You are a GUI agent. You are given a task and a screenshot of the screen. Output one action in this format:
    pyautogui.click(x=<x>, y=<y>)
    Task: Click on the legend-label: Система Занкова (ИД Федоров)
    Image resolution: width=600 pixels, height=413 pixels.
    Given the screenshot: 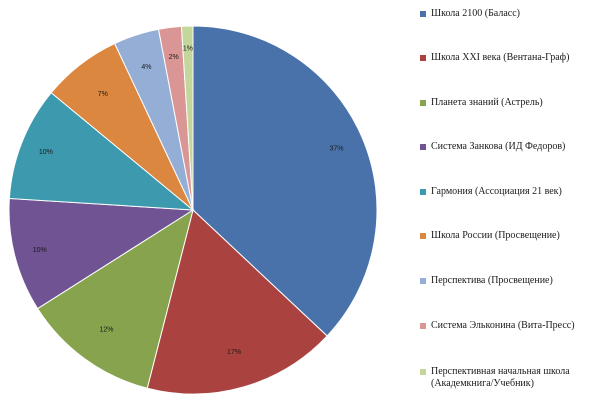 What is the action you would take?
    pyautogui.click(x=498, y=146)
    